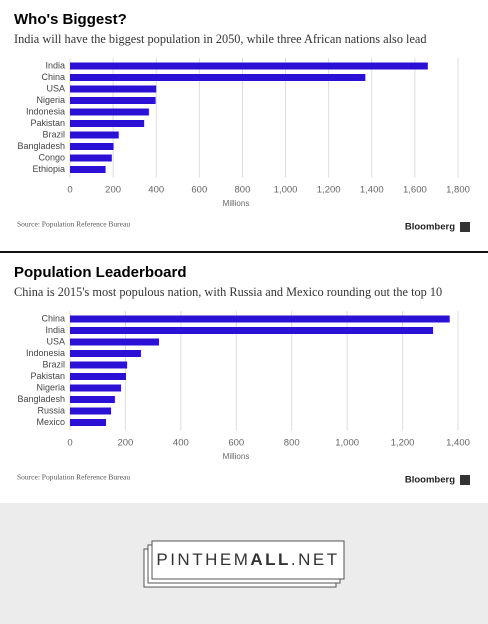  Describe the element at coordinates (50, 422) in the screenshot. I see `y-tick-label: Mexico` at that location.